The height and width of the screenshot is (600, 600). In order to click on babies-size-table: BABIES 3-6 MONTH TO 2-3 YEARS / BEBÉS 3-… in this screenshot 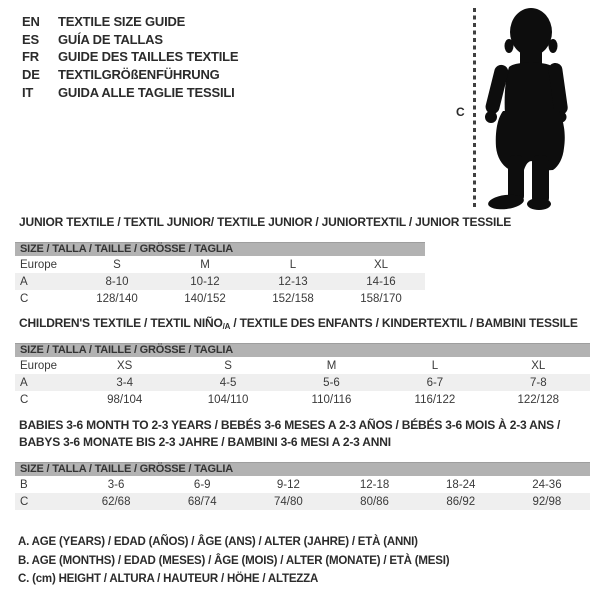, I will do `click(302, 464)`.